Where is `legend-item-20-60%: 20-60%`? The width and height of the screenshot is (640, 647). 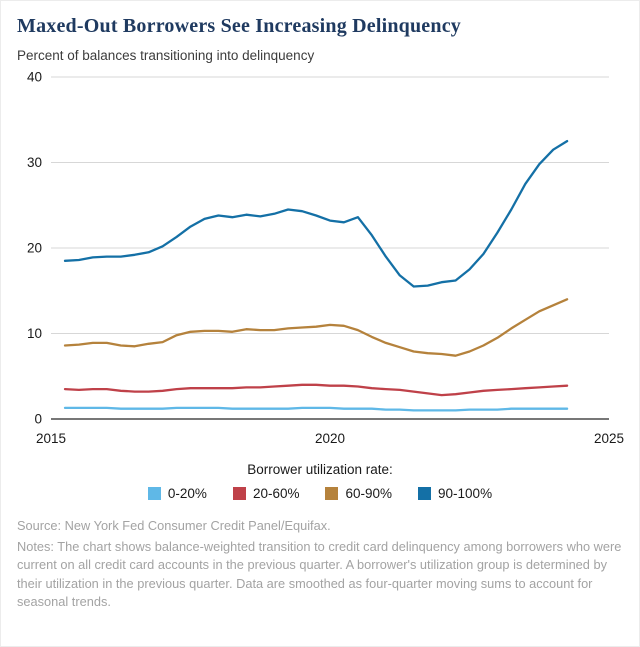 legend-item-20-60%: 20-60% is located at coordinates (266, 493).